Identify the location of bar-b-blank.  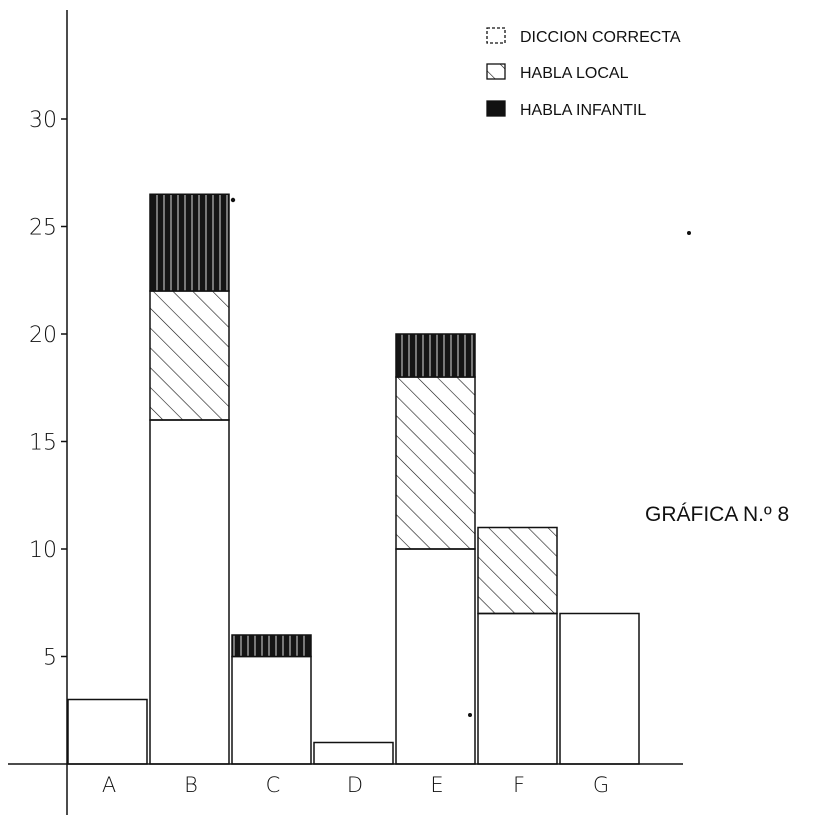
(189, 592).